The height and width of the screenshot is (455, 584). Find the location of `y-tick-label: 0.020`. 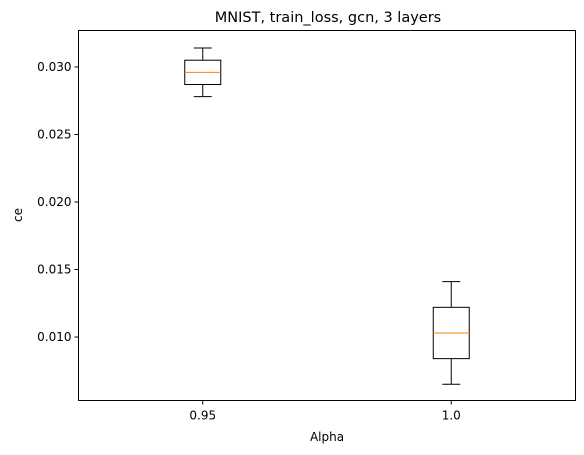

y-tick-label: 0.020 is located at coordinates (54, 202).